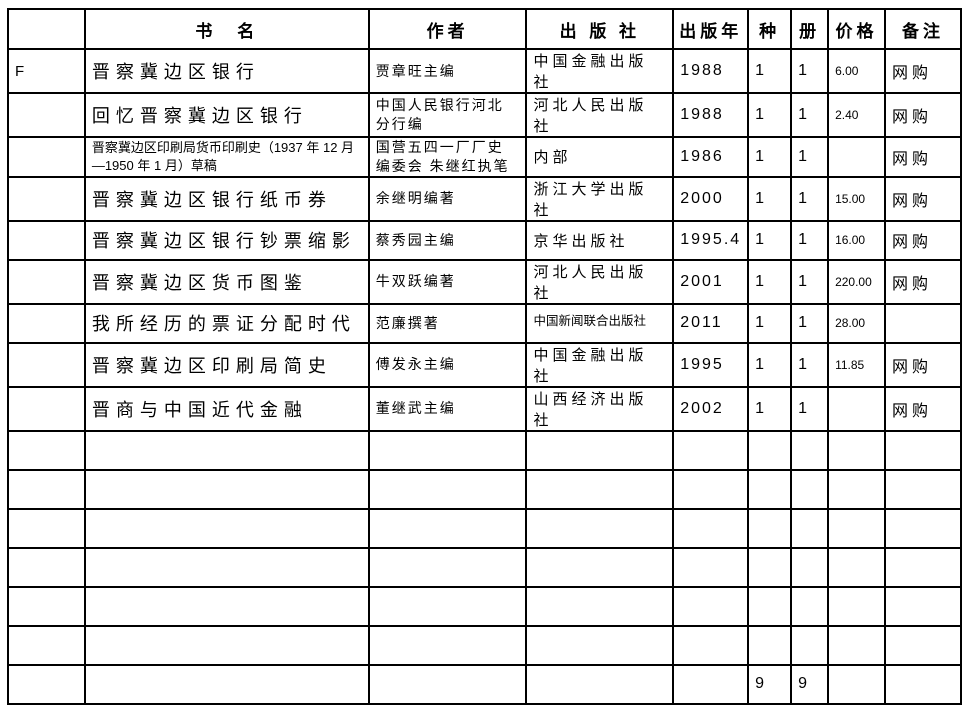 Image resolution: width=962 pixels, height=705 pixels. What do you see at coordinates (600, 240) in the screenshot?
I see `cell-publisher: 京华出版社` at bounding box center [600, 240].